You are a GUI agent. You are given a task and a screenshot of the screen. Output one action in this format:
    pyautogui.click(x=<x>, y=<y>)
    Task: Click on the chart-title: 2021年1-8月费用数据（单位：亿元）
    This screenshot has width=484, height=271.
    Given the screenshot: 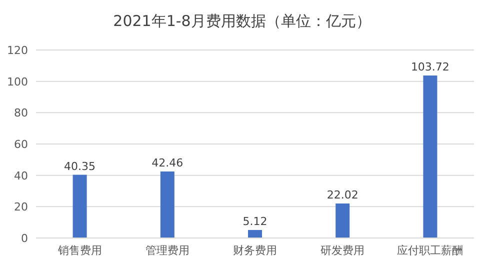 What is the action you would take?
    pyautogui.click(x=242, y=21)
    